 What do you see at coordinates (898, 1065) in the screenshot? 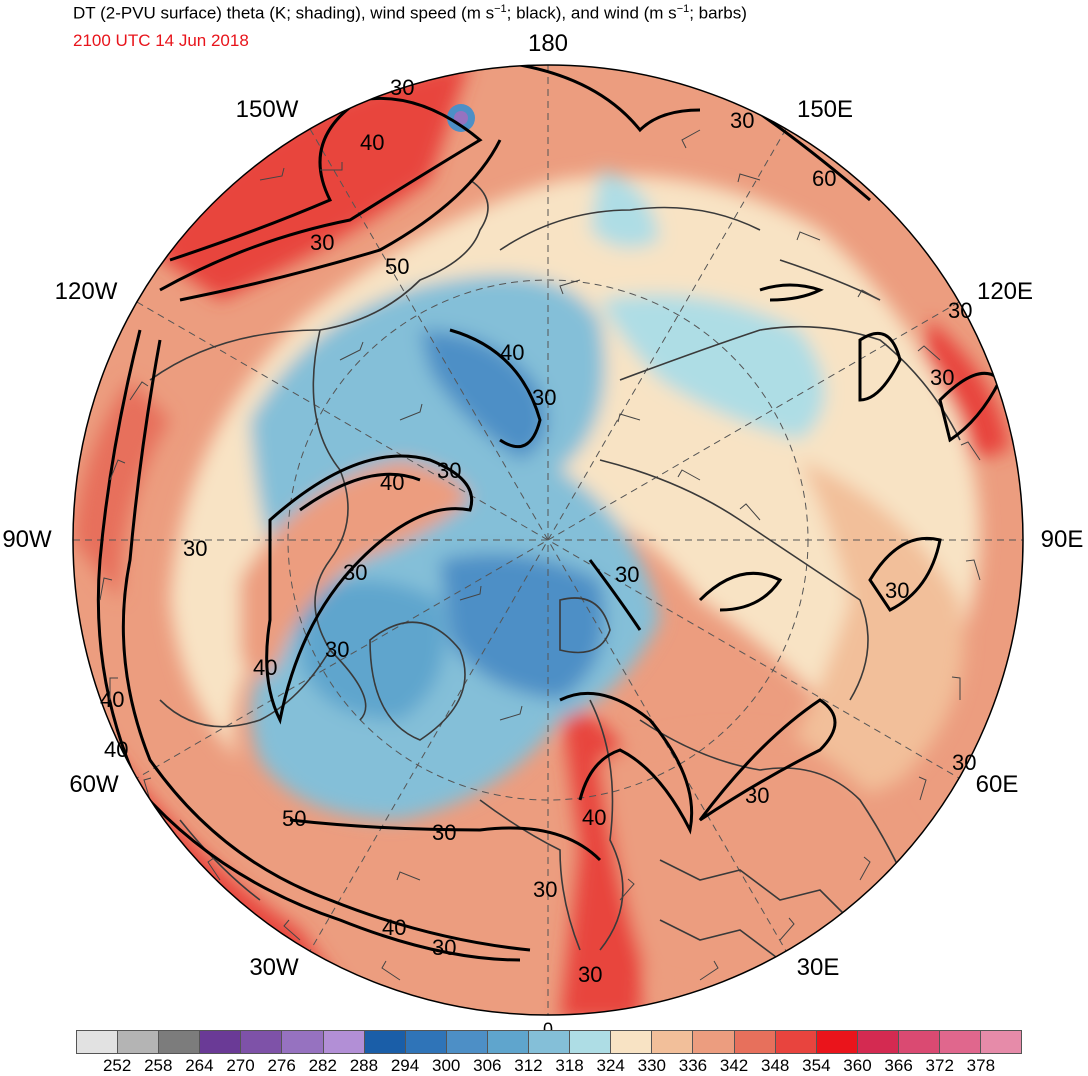
I see `colorbar-tick-label: 366` at bounding box center [898, 1065].